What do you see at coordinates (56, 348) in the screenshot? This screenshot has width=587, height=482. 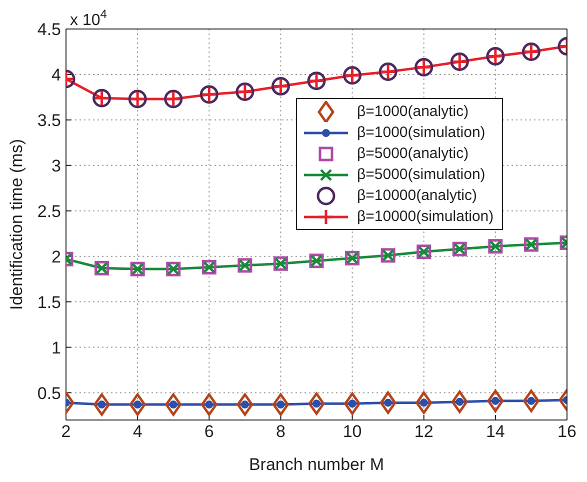 I see `y-tick-label: 1` at bounding box center [56, 348].